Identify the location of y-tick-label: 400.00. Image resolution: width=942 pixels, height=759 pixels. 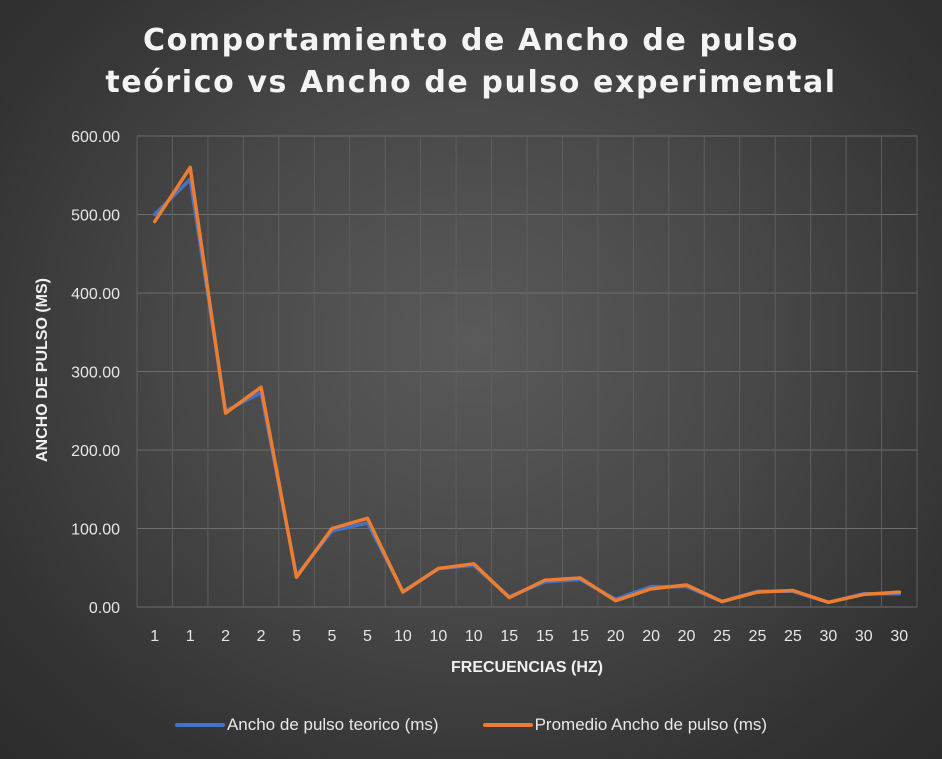
(95, 294).